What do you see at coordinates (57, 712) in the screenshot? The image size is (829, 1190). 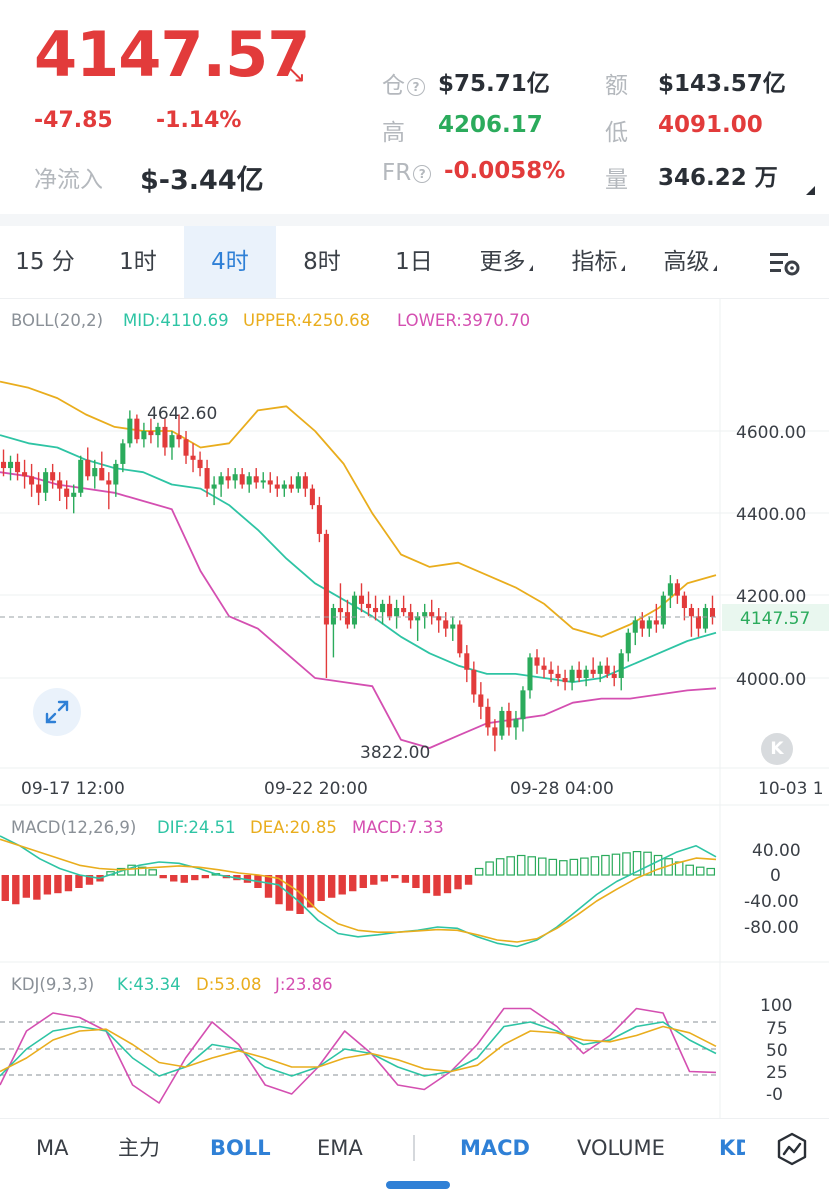 I see `expand-chart-icon` at bounding box center [57, 712].